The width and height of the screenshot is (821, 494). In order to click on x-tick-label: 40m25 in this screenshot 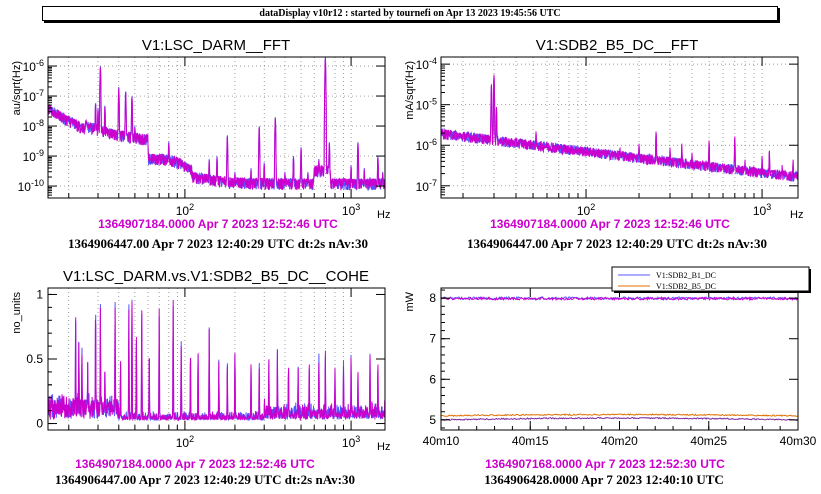, I will do `click(708, 441)`.